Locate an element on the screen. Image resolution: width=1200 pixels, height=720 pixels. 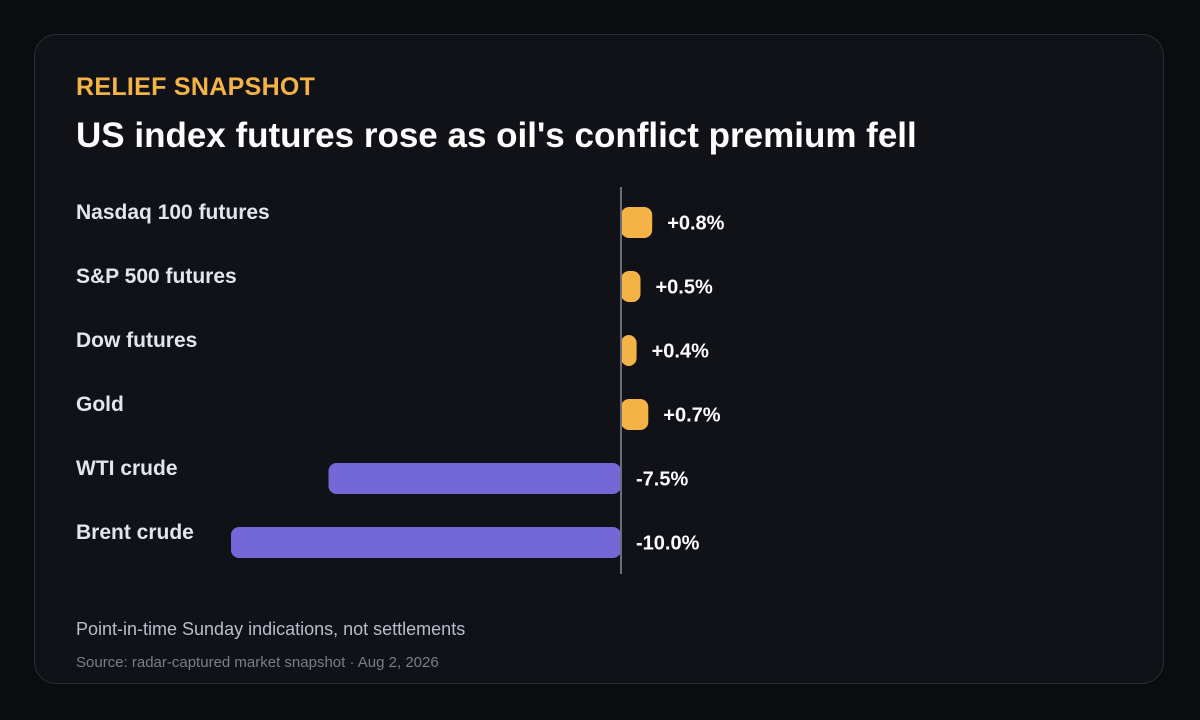
value-label: +0.4% is located at coordinates (680, 352).